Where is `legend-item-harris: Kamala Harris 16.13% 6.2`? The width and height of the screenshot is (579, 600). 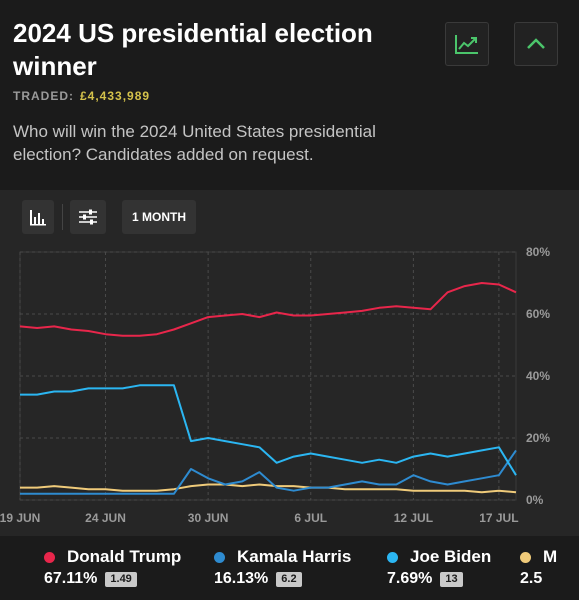
legend-item-harris: Kamala Harris 16.13% 6.2 is located at coordinates (282, 567).